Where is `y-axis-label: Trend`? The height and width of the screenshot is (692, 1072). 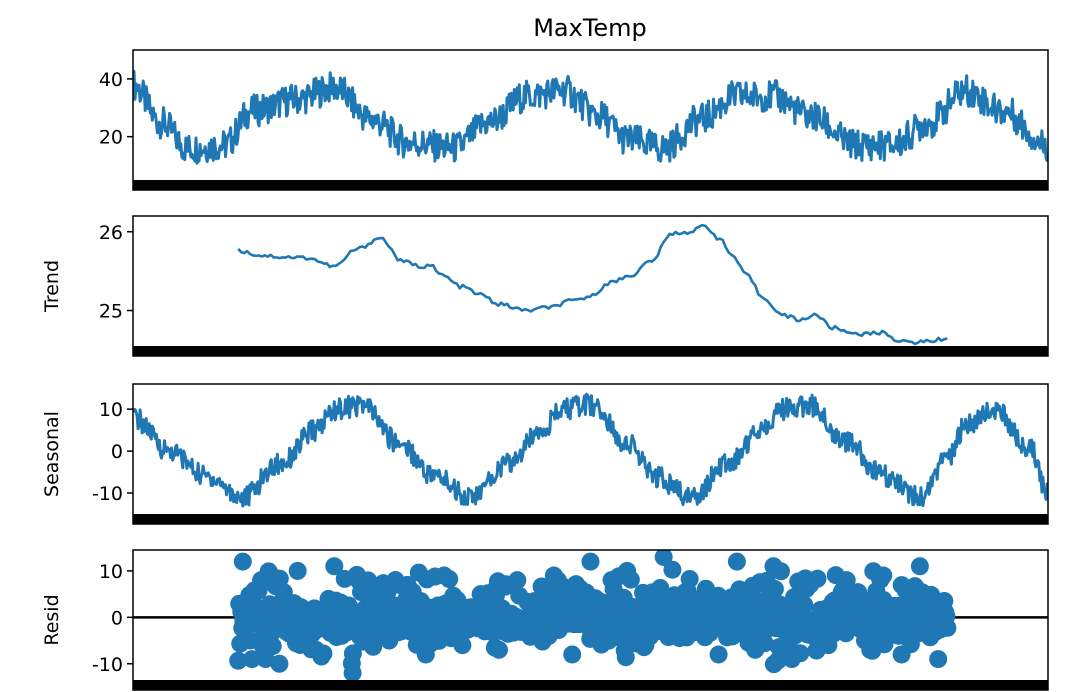
y-axis-label: Trend is located at coordinates (52, 286).